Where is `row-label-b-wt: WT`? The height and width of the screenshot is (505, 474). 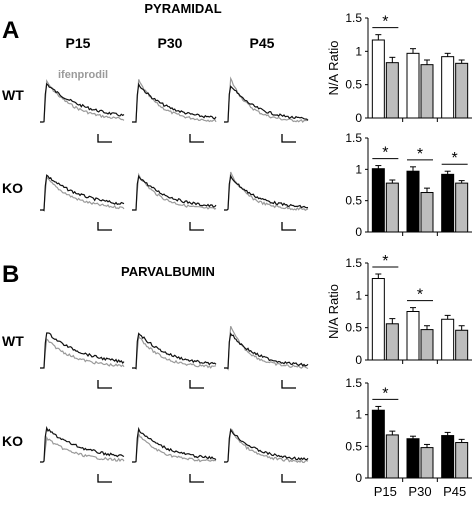
row-label-b-wt: WT is located at coordinates (13, 341).